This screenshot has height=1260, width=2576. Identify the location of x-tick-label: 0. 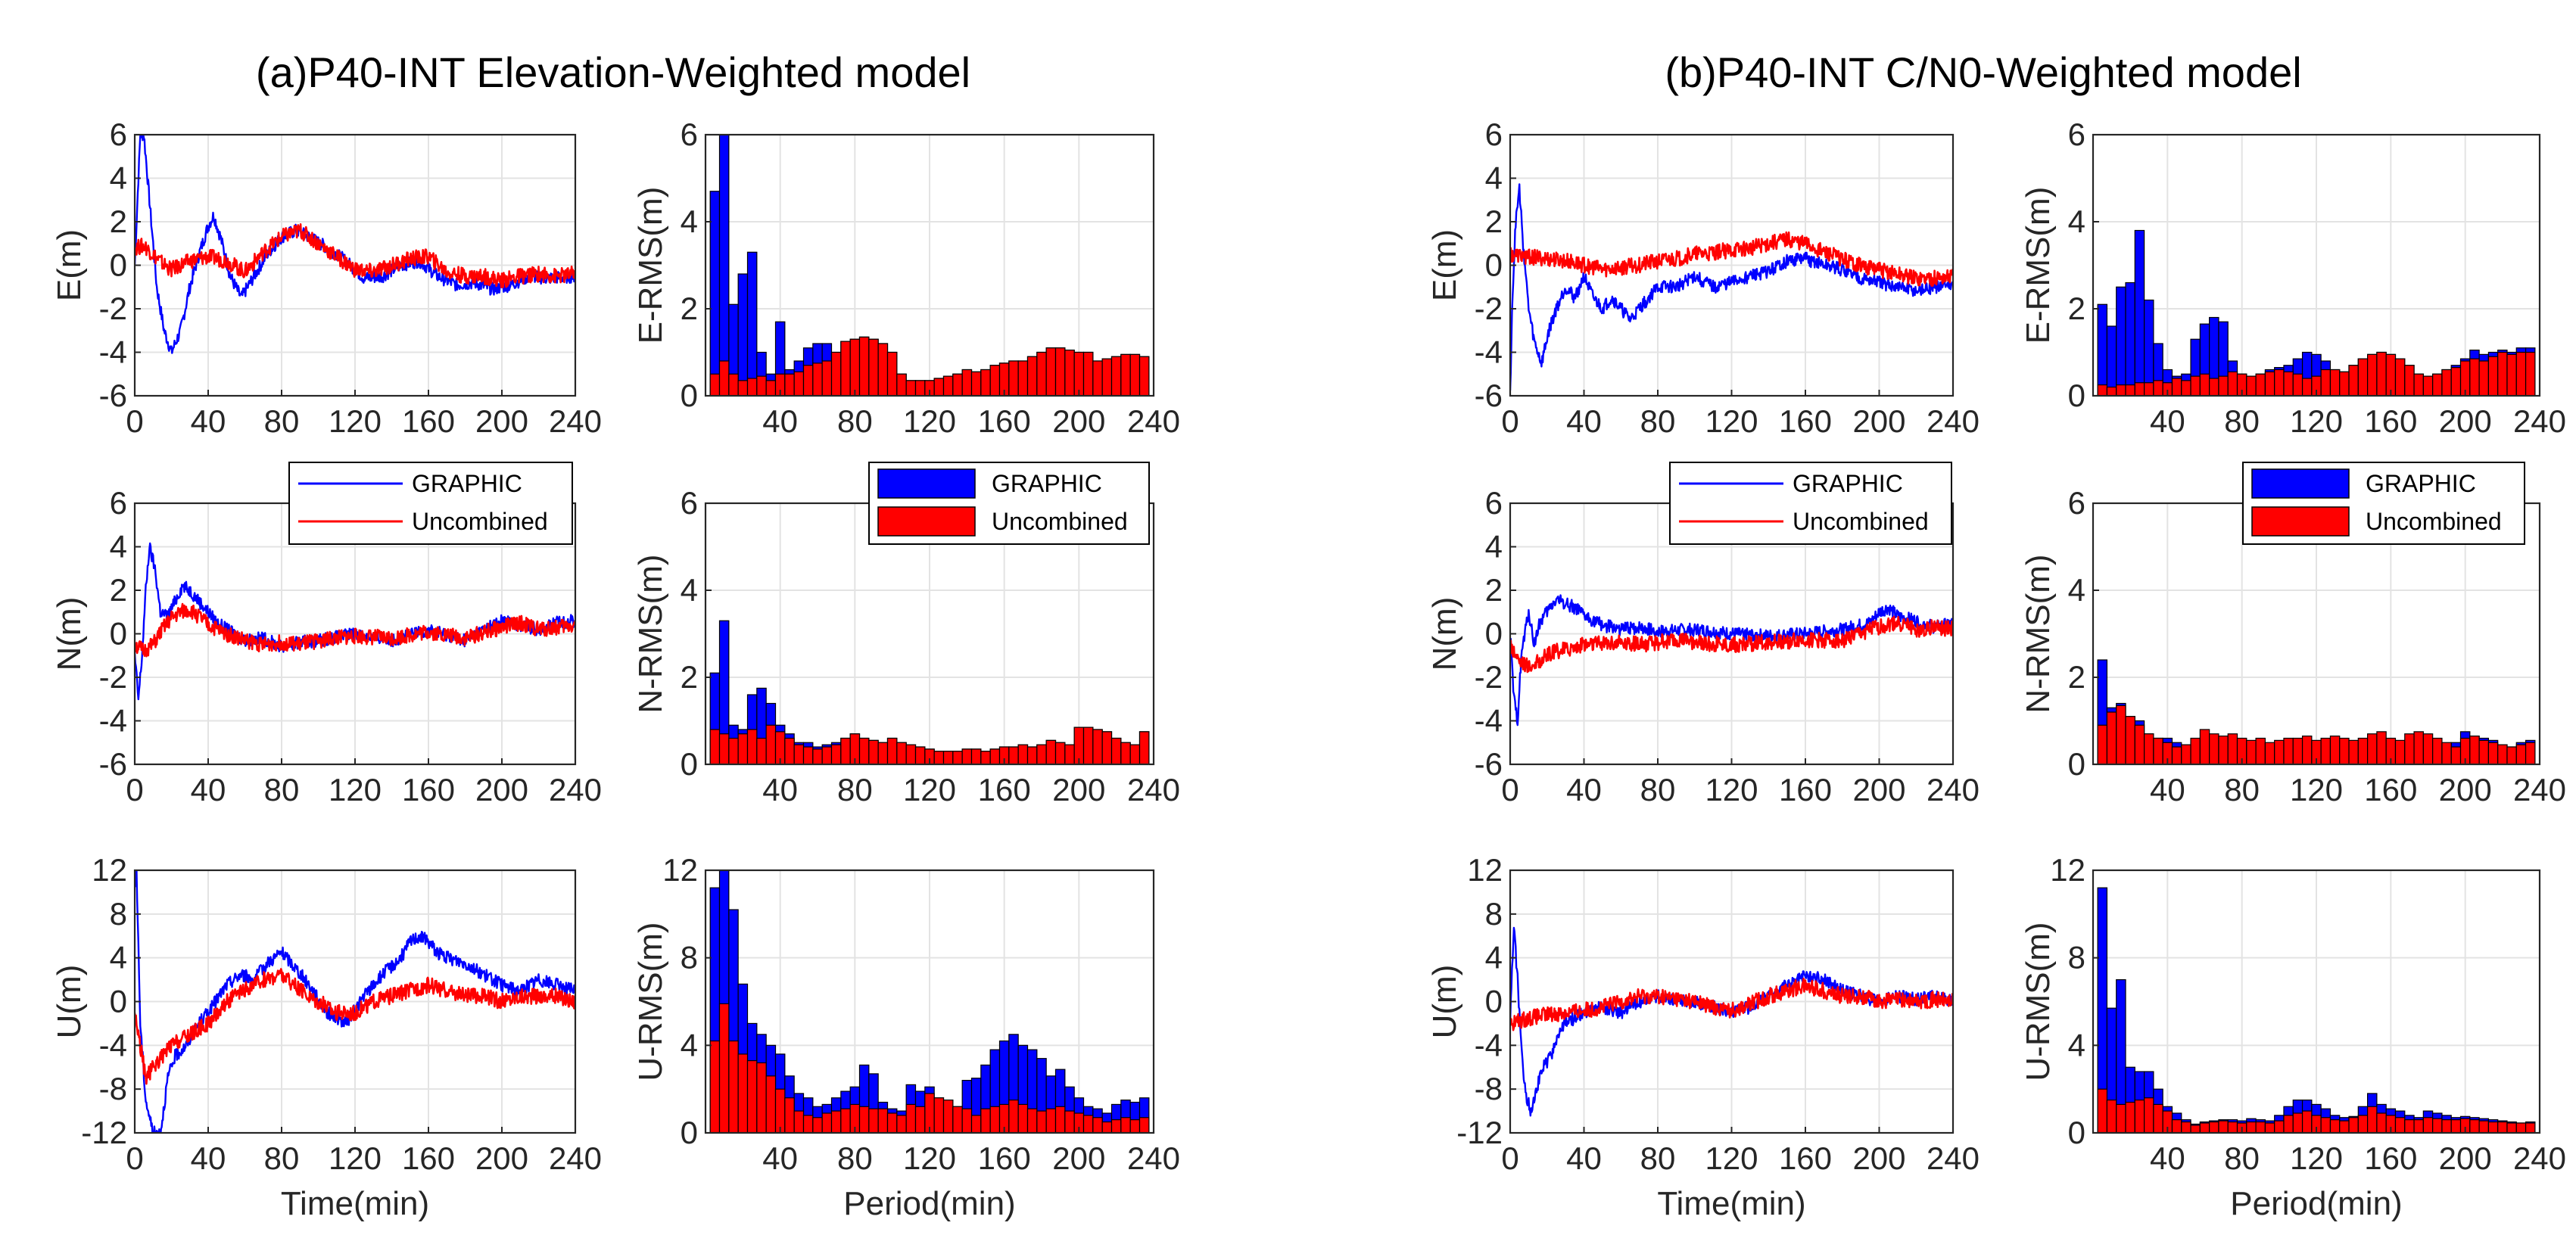
(134, 421).